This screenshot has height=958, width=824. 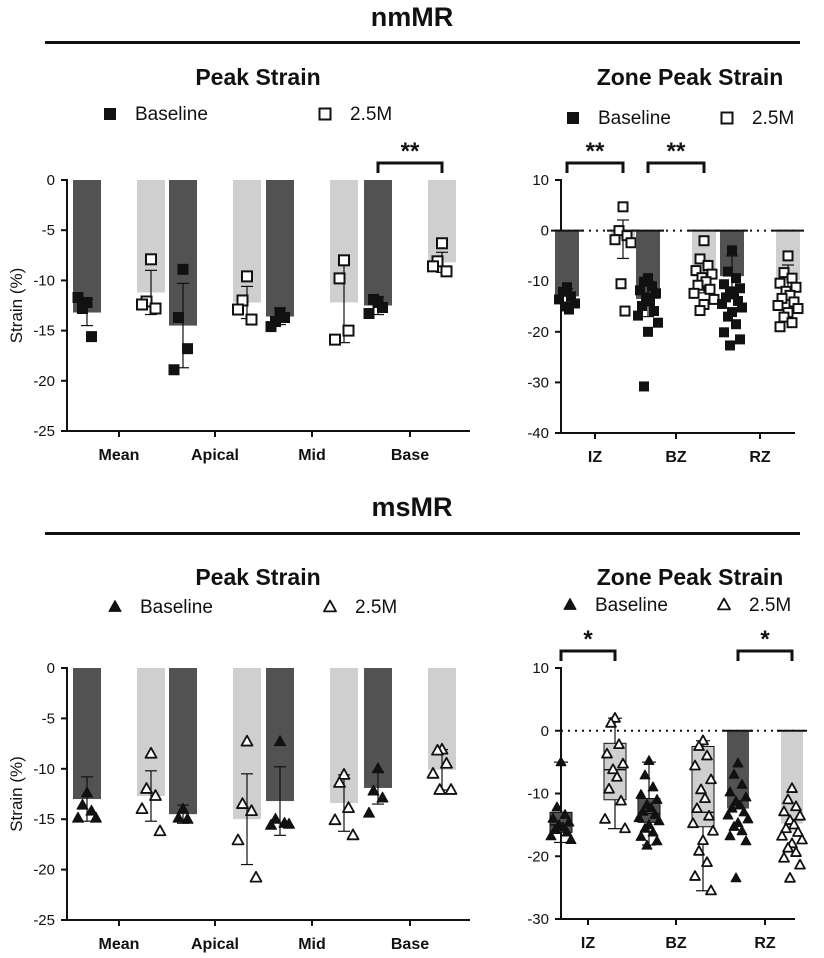 I want to click on x-tick-label: IZ, so click(x=595, y=457).